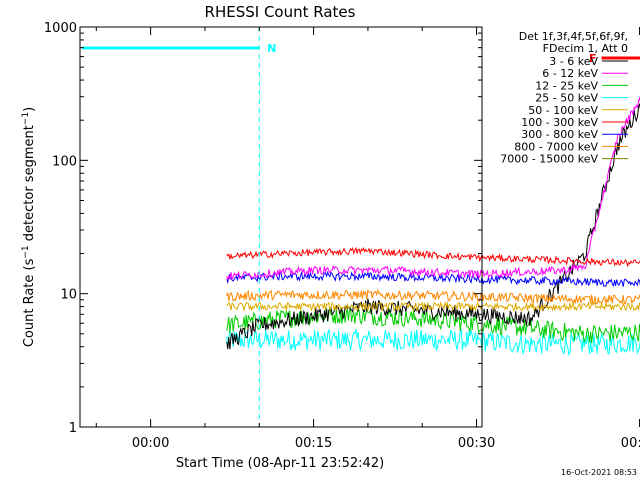 The height and width of the screenshot is (480, 640). Describe the element at coordinates (630, 443) in the screenshot. I see `x-tick-label: 00:45` at that location.